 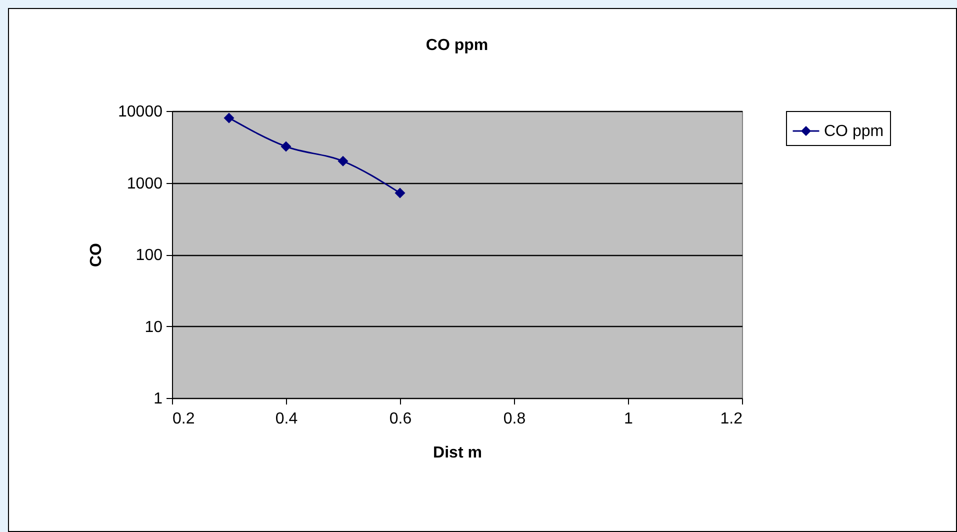 I want to click on y-tick-label: 1000, so click(x=144, y=183).